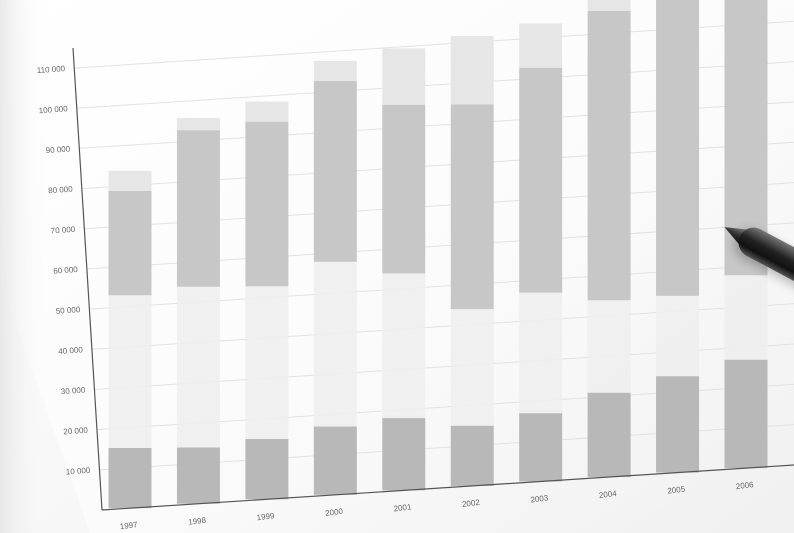 The width and height of the screenshot is (794, 533). What do you see at coordinates (447, 487) in the screenshot?
I see `x-axis-line` at bounding box center [447, 487].